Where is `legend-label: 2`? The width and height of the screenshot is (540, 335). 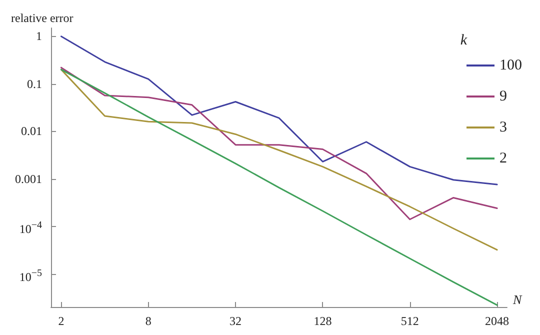 legend-label: 2 is located at coordinates (503, 158).